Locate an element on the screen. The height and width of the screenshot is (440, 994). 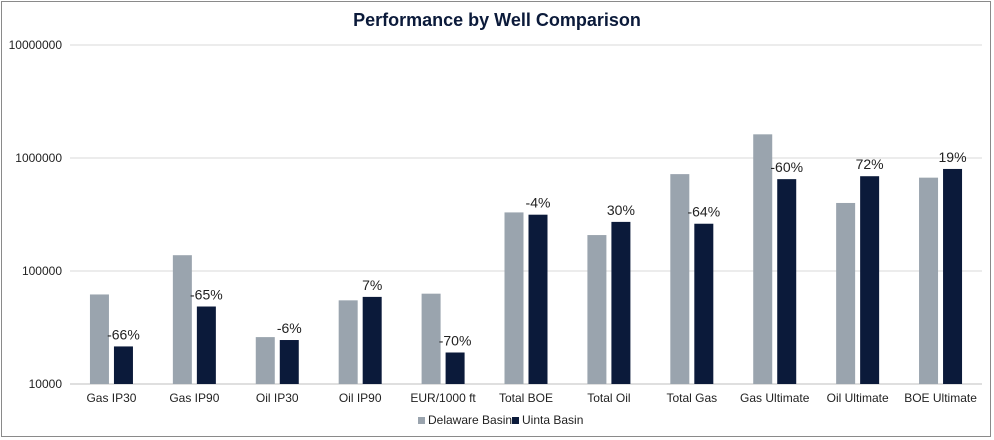
x-category-label: Total Oil is located at coordinates (608, 398).